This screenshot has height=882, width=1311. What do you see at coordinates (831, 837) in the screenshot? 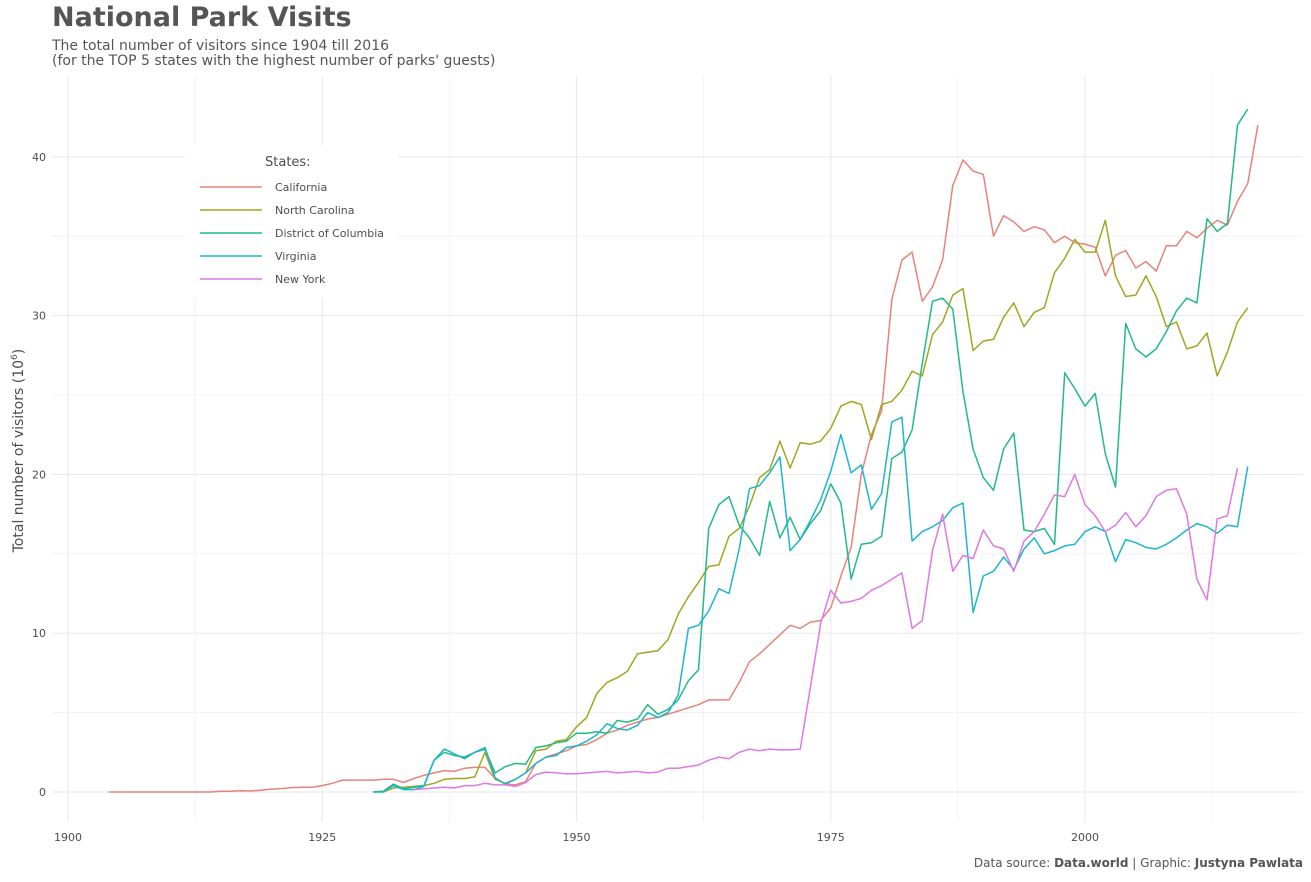
I see `x-tick-label: 1975` at bounding box center [831, 837].